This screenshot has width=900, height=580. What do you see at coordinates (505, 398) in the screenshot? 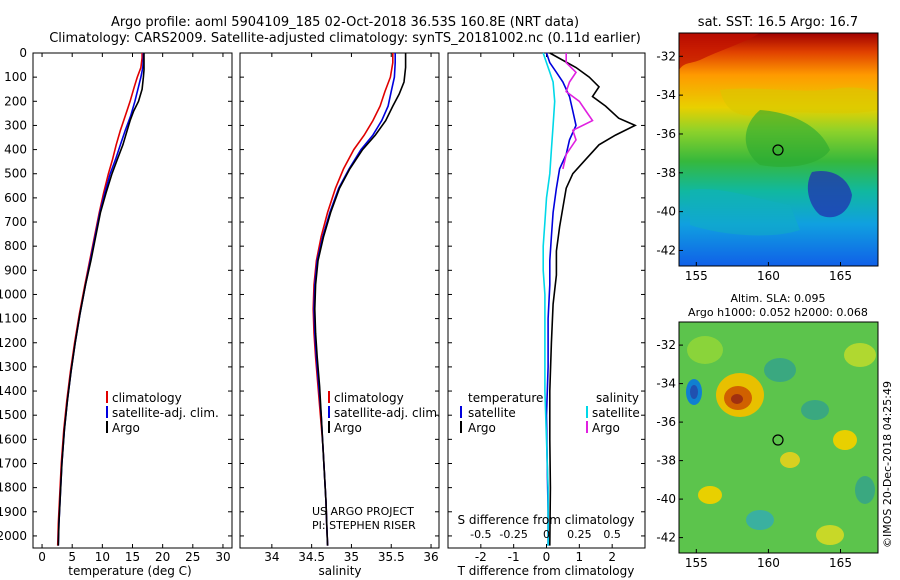
I see `legend-temperature-heading: temperature` at bounding box center [505, 398].